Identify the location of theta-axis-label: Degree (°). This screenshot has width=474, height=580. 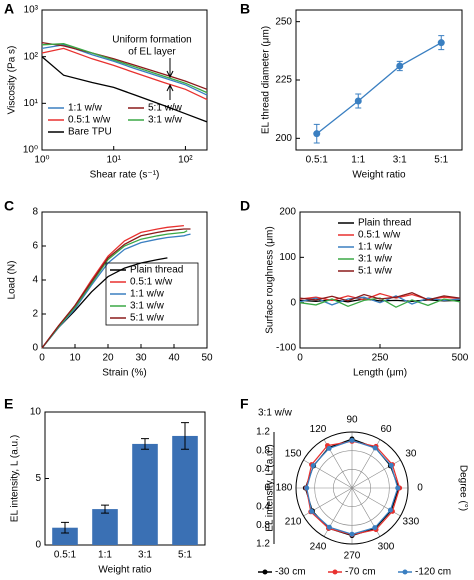
(462, 488).